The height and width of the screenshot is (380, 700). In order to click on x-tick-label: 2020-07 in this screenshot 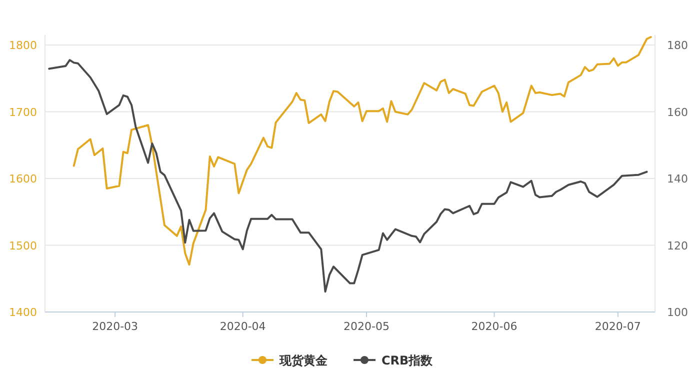, I will do `click(617, 326)`.